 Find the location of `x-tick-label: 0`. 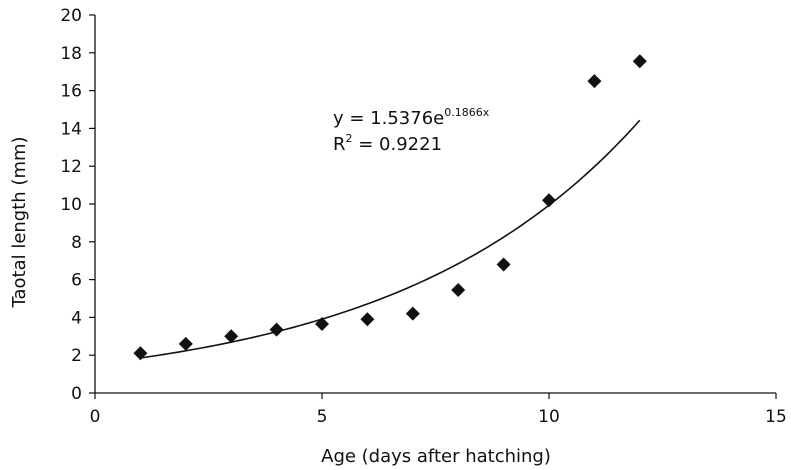

x-tick-label: 0 is located at coordinates (95, 417).